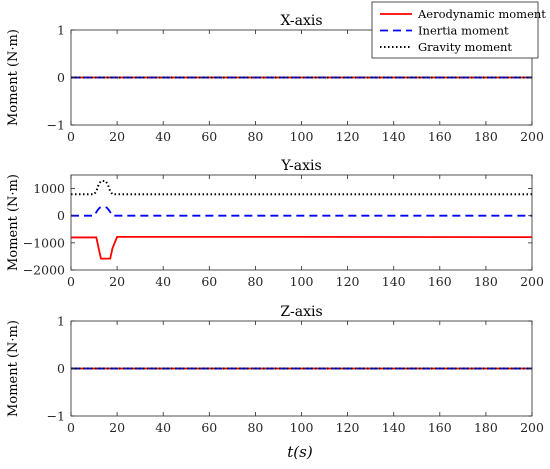 This screenshot has width=550, height=469. Describe the element at coordinates (301, 187) in the screenshot. I see `series-line-gravity-moment` at that location.